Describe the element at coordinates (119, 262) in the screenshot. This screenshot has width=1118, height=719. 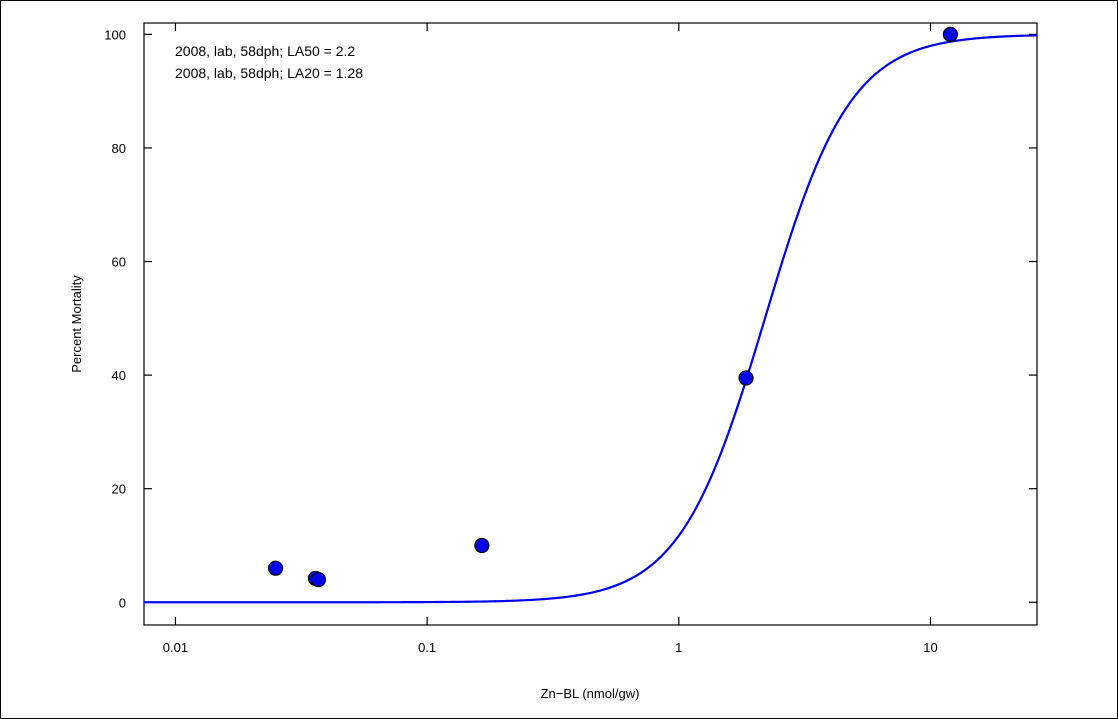
I see `y-tick-label: 60` at that location.